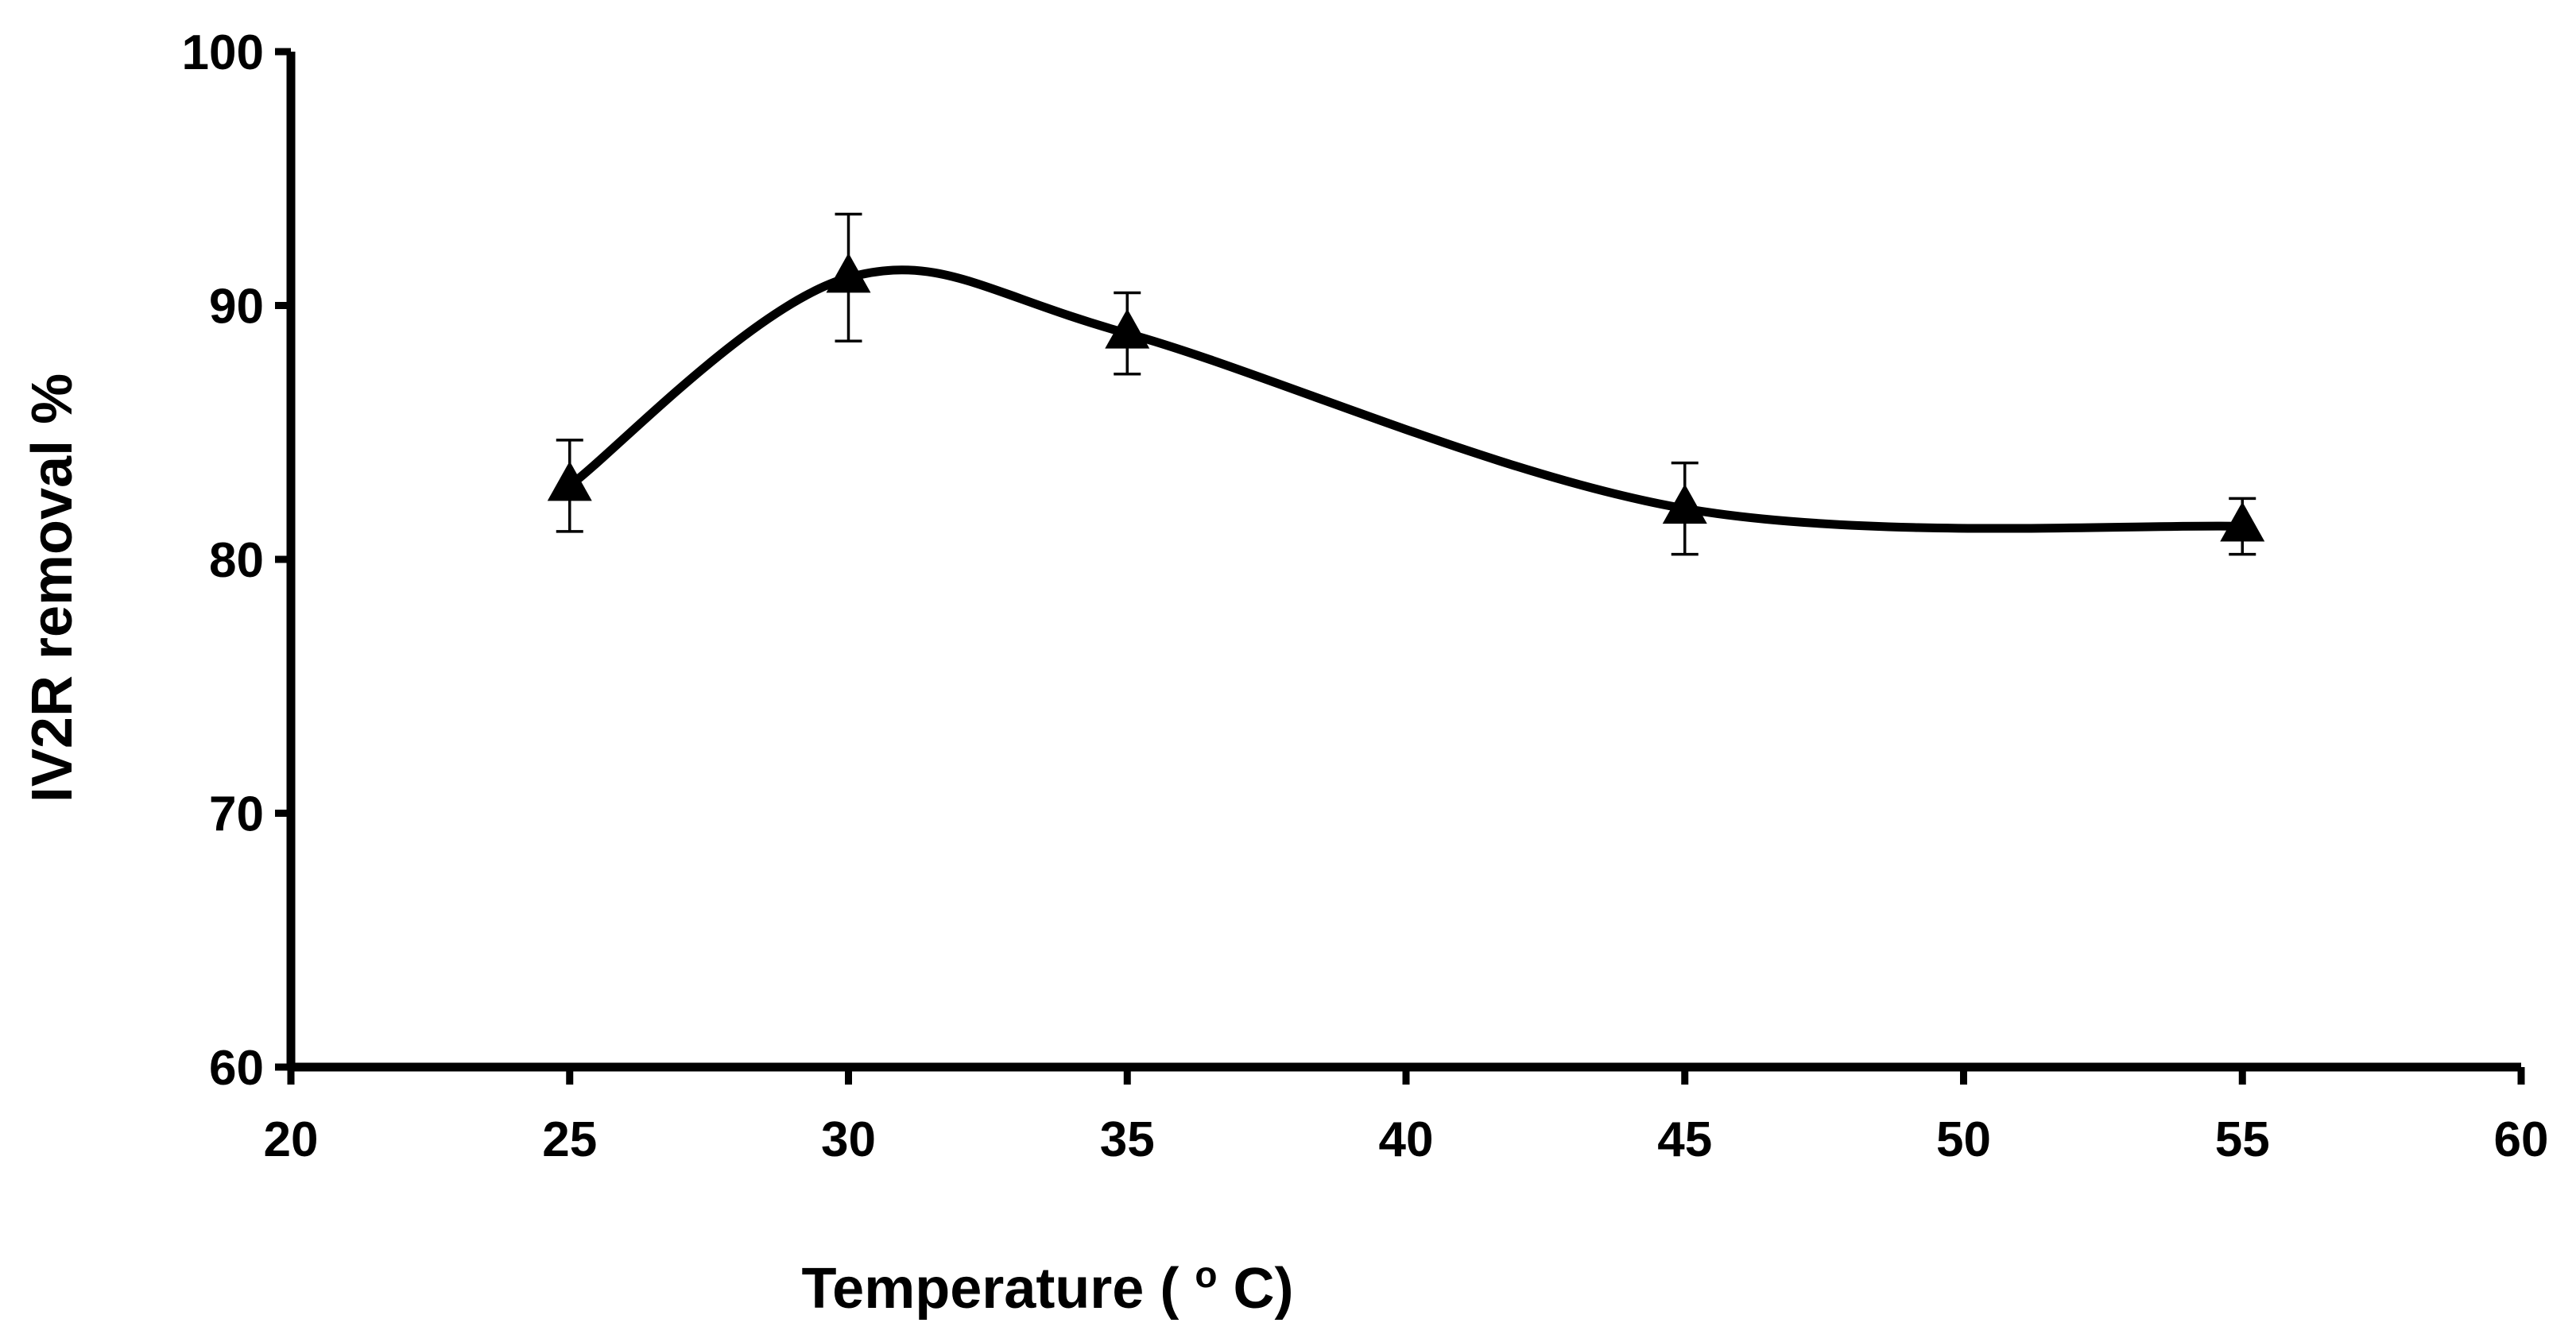 This screenshot has width=2576, height=1342. I want to click on x-tick-label: 45, so click(1684, 1139).